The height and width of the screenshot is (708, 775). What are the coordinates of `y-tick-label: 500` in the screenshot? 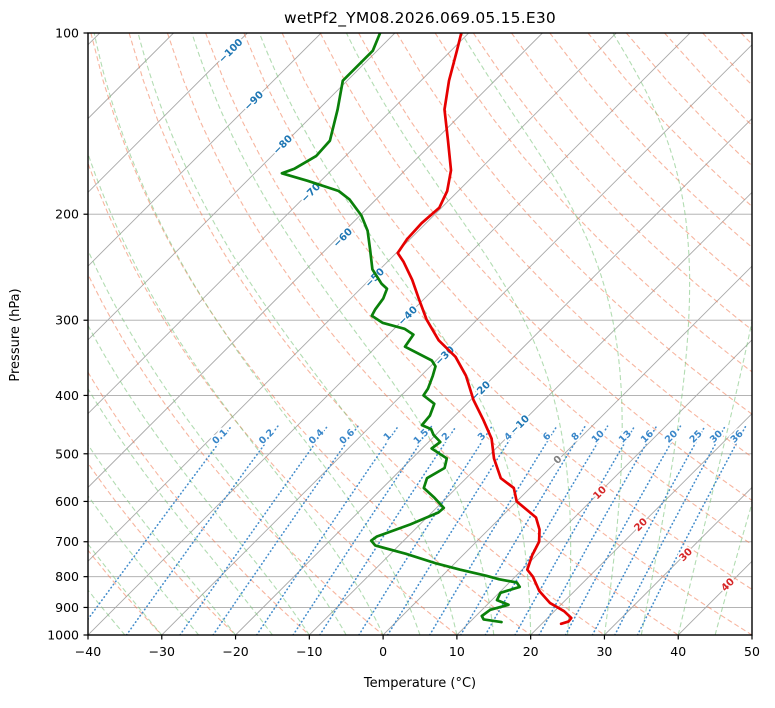 It's located at (67, 453).